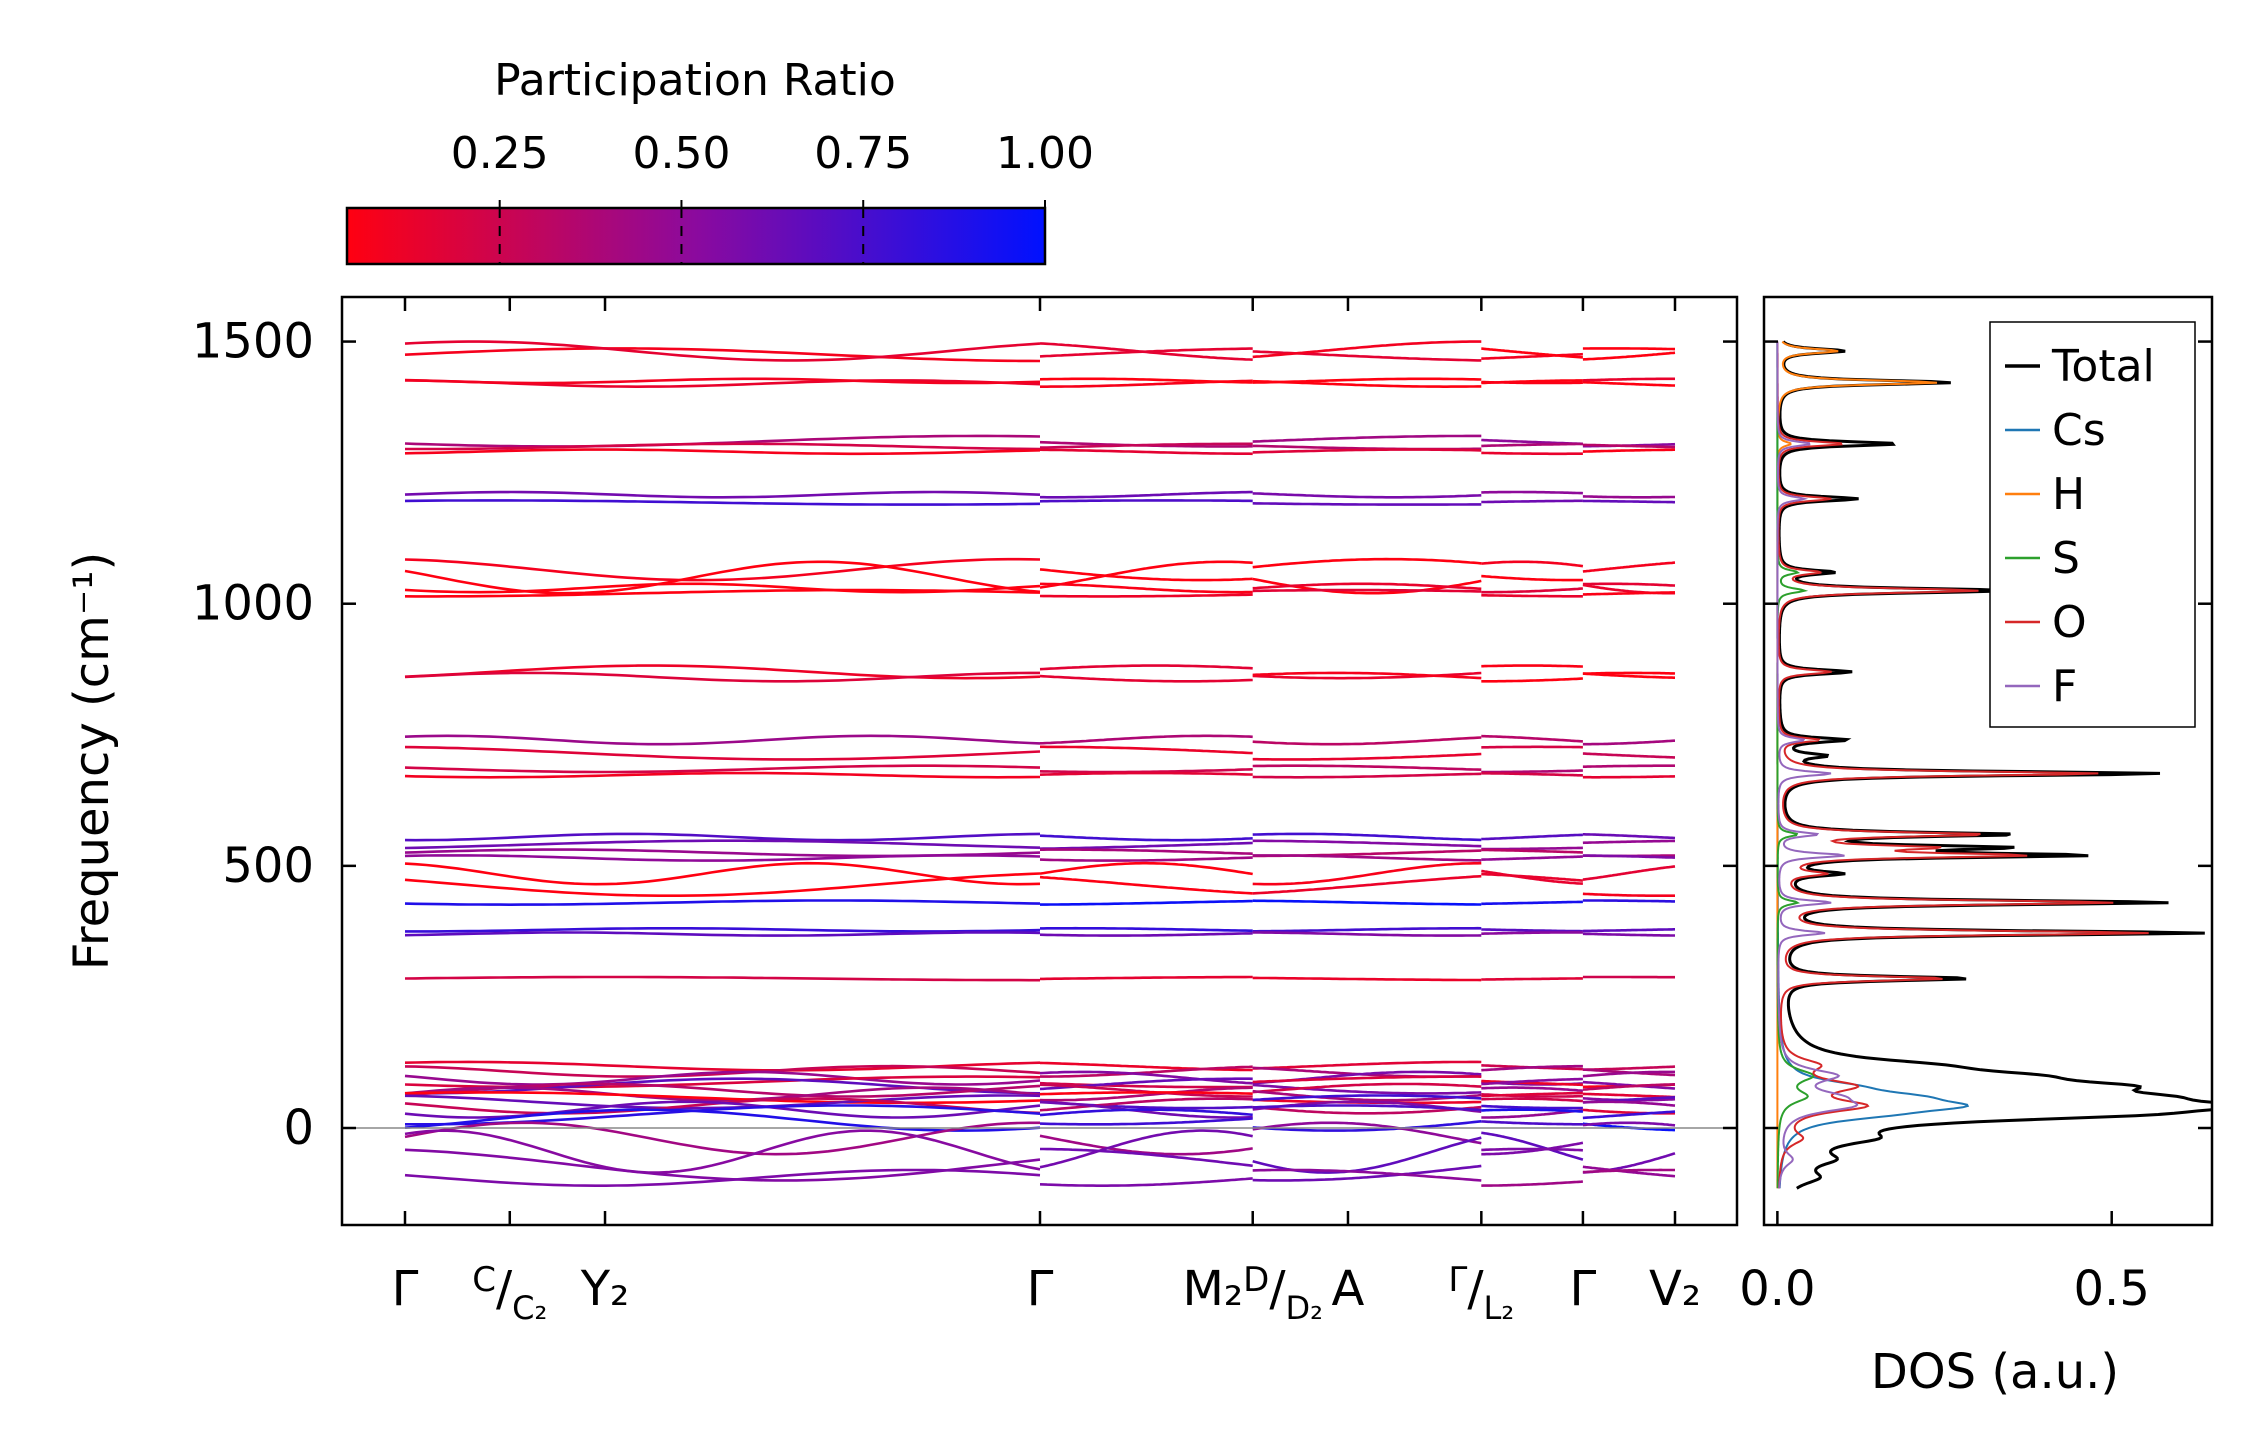  I want to click on colorbar-tick-label: 0.25, so click(500, 153).